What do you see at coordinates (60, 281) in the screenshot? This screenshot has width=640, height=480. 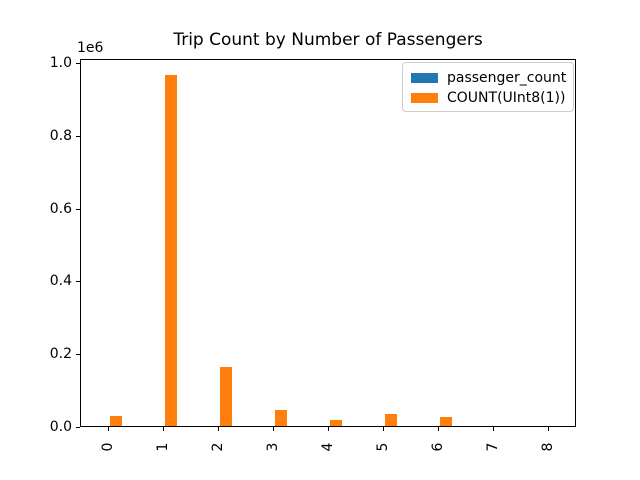 I see `y-tick-label: 0.4` at bounding box center [60, 281].